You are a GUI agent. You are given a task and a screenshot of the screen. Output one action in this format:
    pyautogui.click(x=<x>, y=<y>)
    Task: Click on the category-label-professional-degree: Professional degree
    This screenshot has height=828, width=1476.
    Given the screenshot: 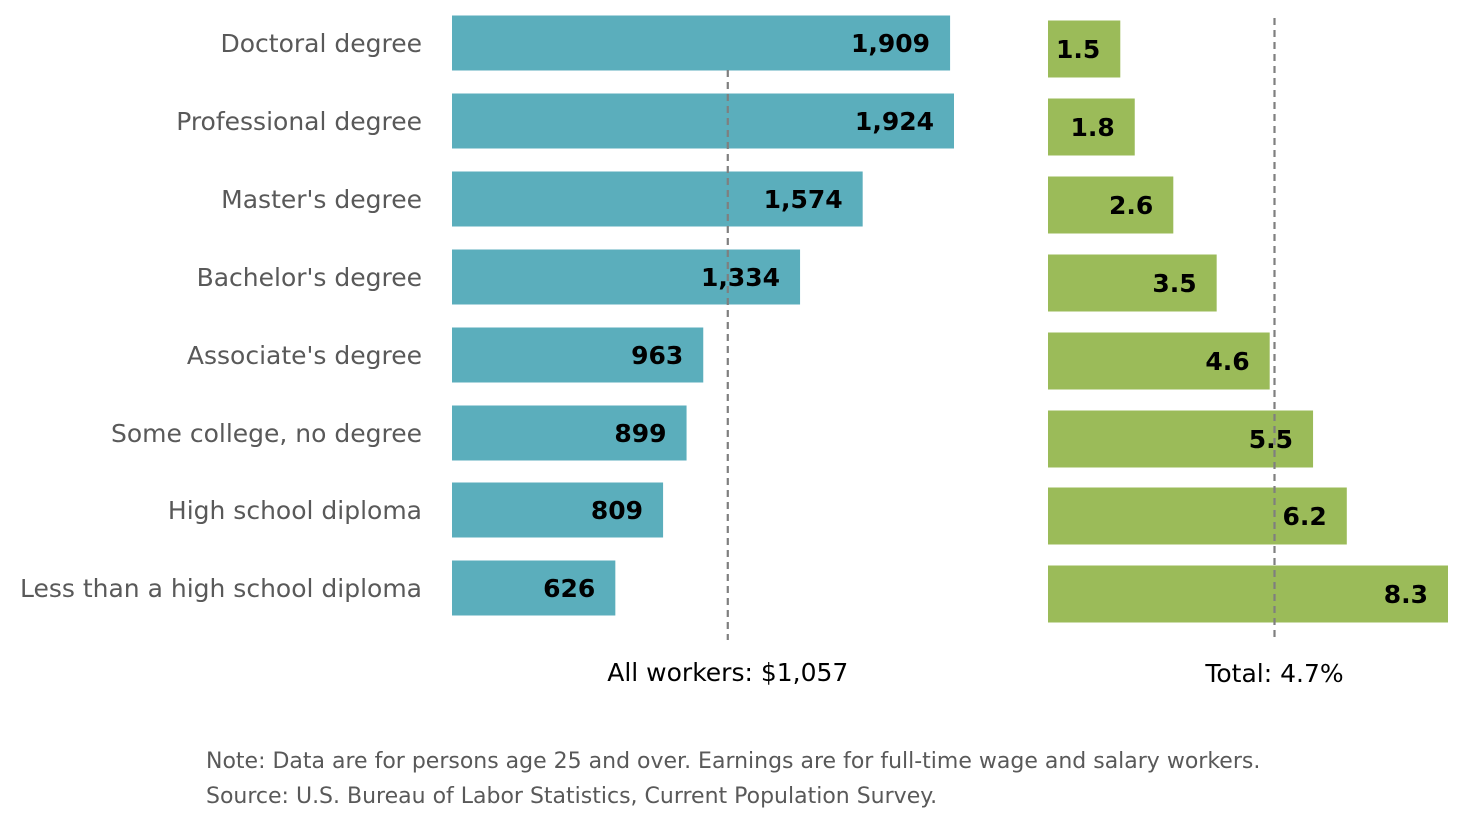 What is the action you would take?
    pyautogui.click(x=299, y=121)
    